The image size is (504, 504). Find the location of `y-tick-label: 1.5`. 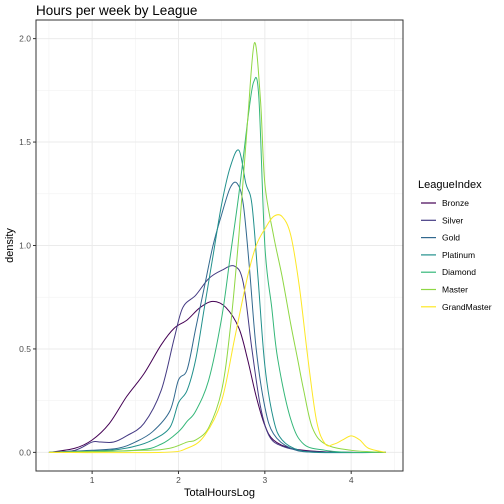

y-tick-label: 1.5 is located at coordinates (25, 142).